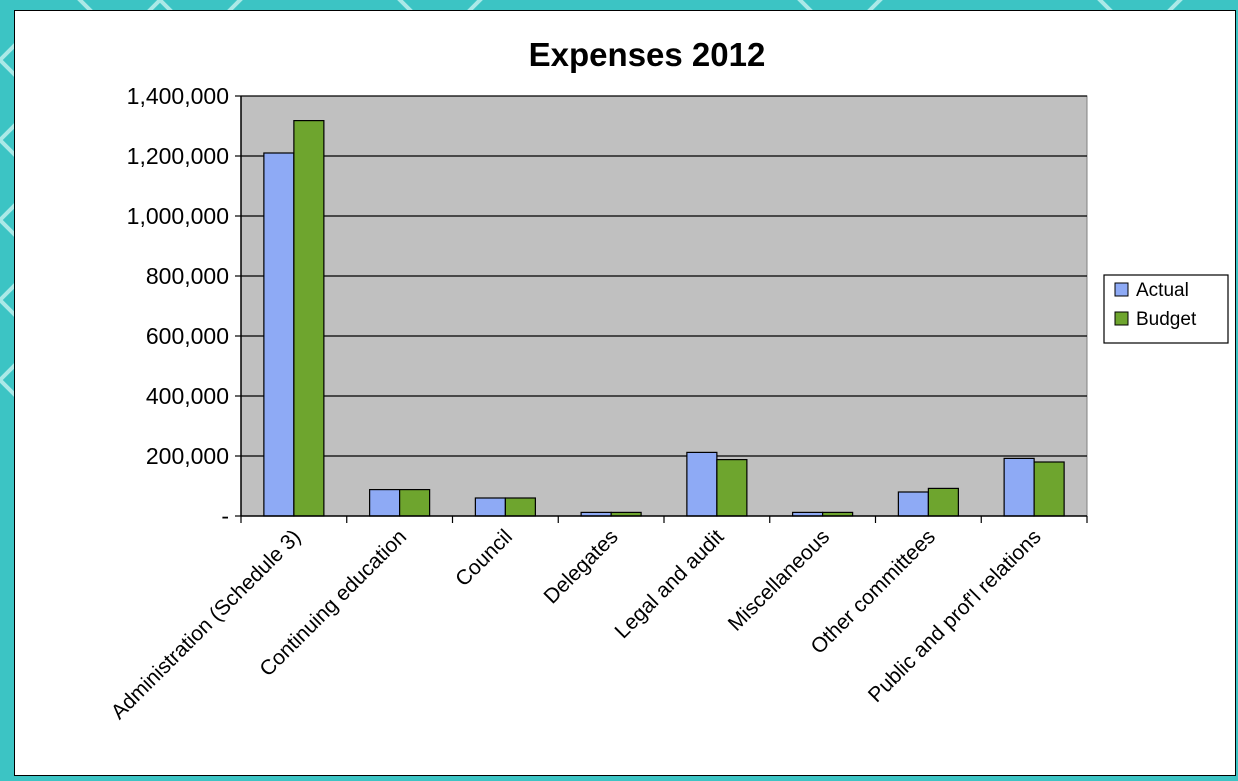 The height and width of the screenshot is (781, 1238). What do you see at coordinates (206, 624) in the screenshot?
I see `x-tick-label: Administration (Schedule 3)` at bounding box center [206, 624].